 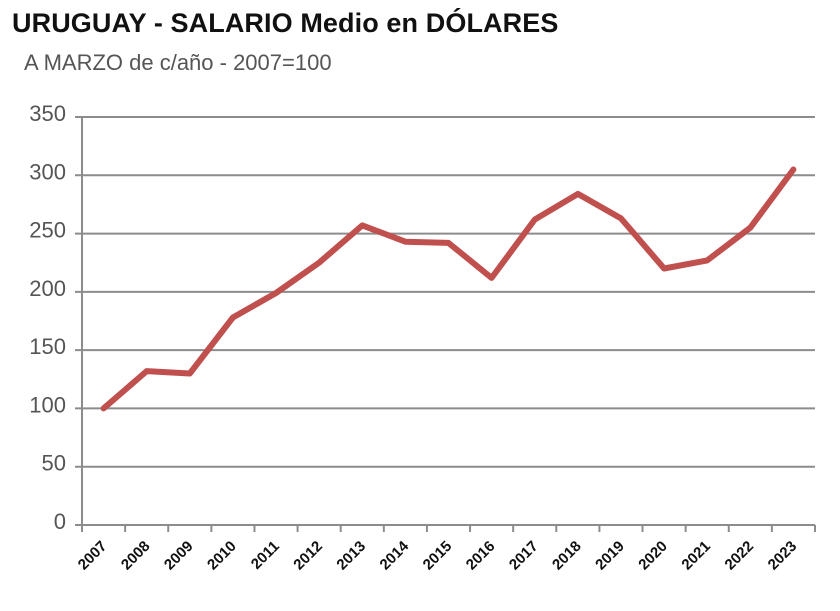 I want to click on y-tick-label: 300, so click(x=47, y=171).